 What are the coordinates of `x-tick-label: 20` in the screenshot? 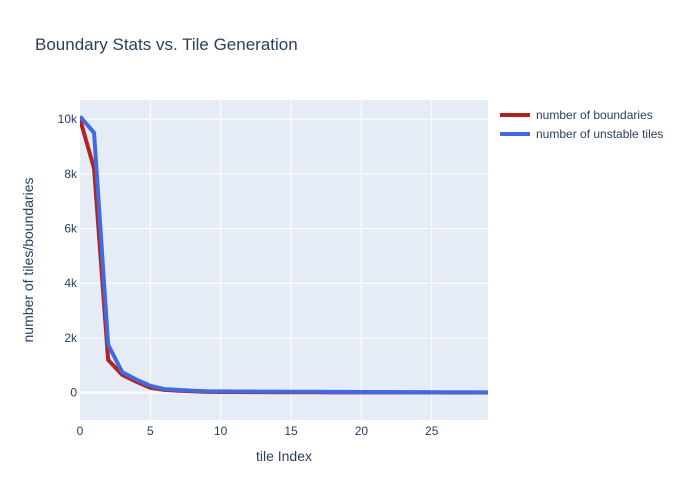 It's located at (362, 431).